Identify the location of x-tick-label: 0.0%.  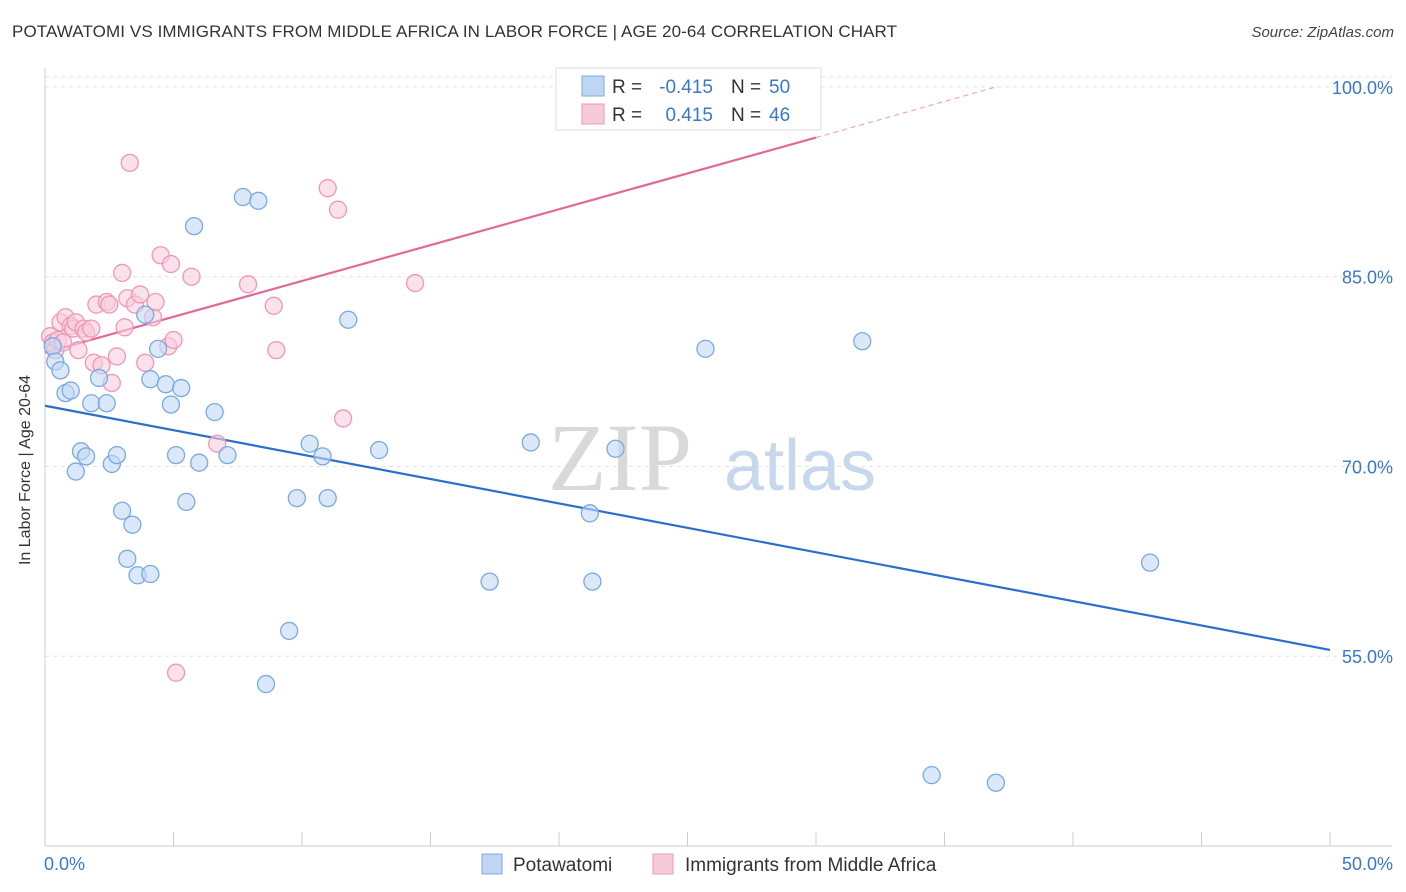
(64, 864).